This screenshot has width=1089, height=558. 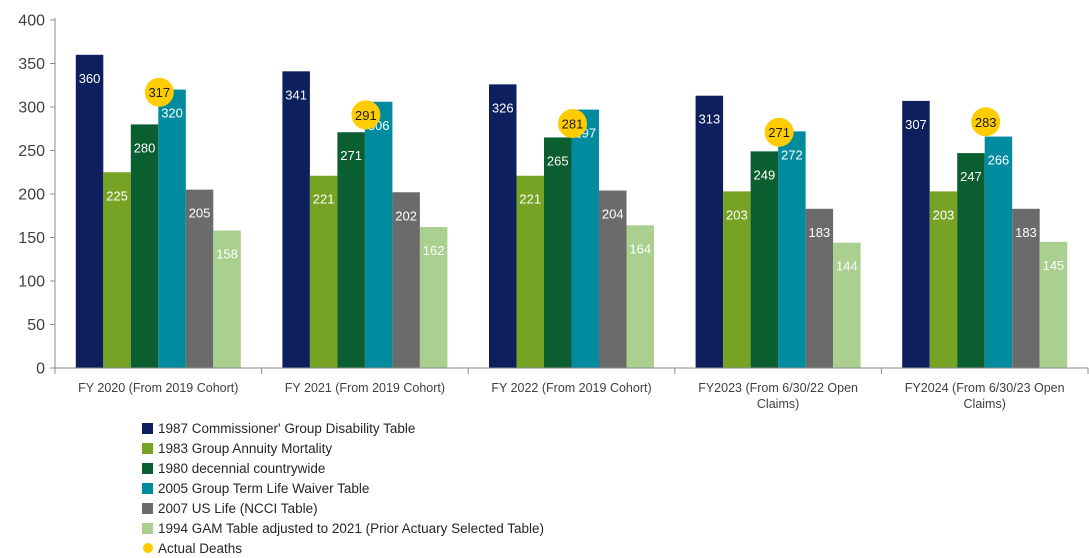 What do you see at coordinates (31, 195) in the screenshot?
I see `y-tick-label: 200` at bounding box center [31, 195].